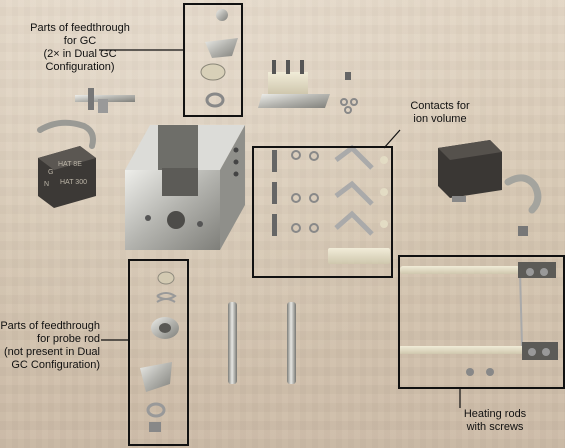 The image size is (565, 448). I want to click on plate-marking-4: N, so click(47, 184).